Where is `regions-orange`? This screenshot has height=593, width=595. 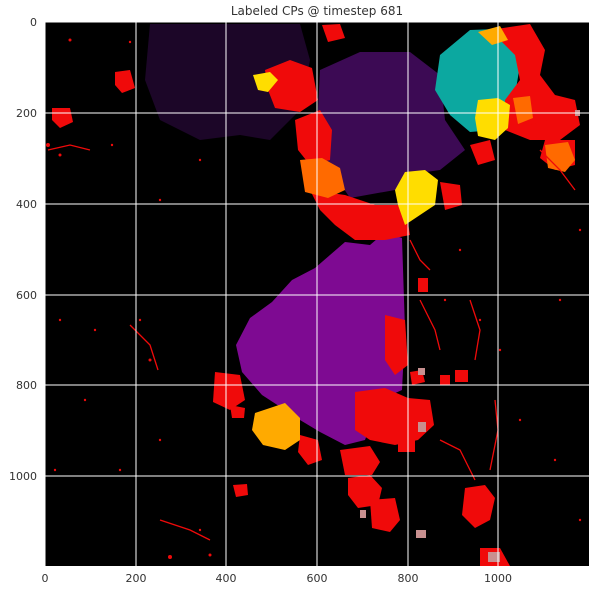
regions-orange is located at coordinates (437, 147).